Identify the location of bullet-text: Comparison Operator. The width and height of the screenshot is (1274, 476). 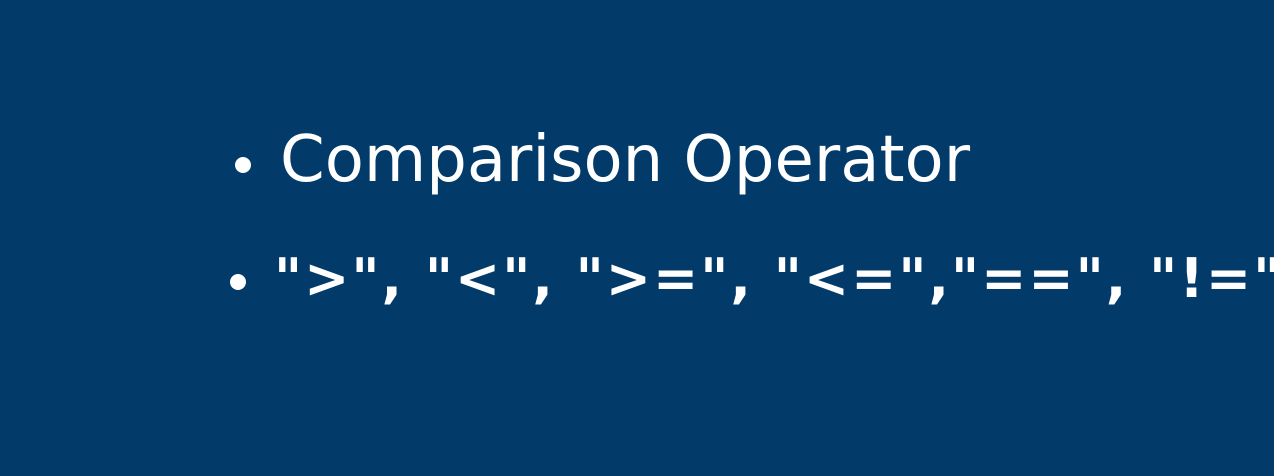
(625, 160).